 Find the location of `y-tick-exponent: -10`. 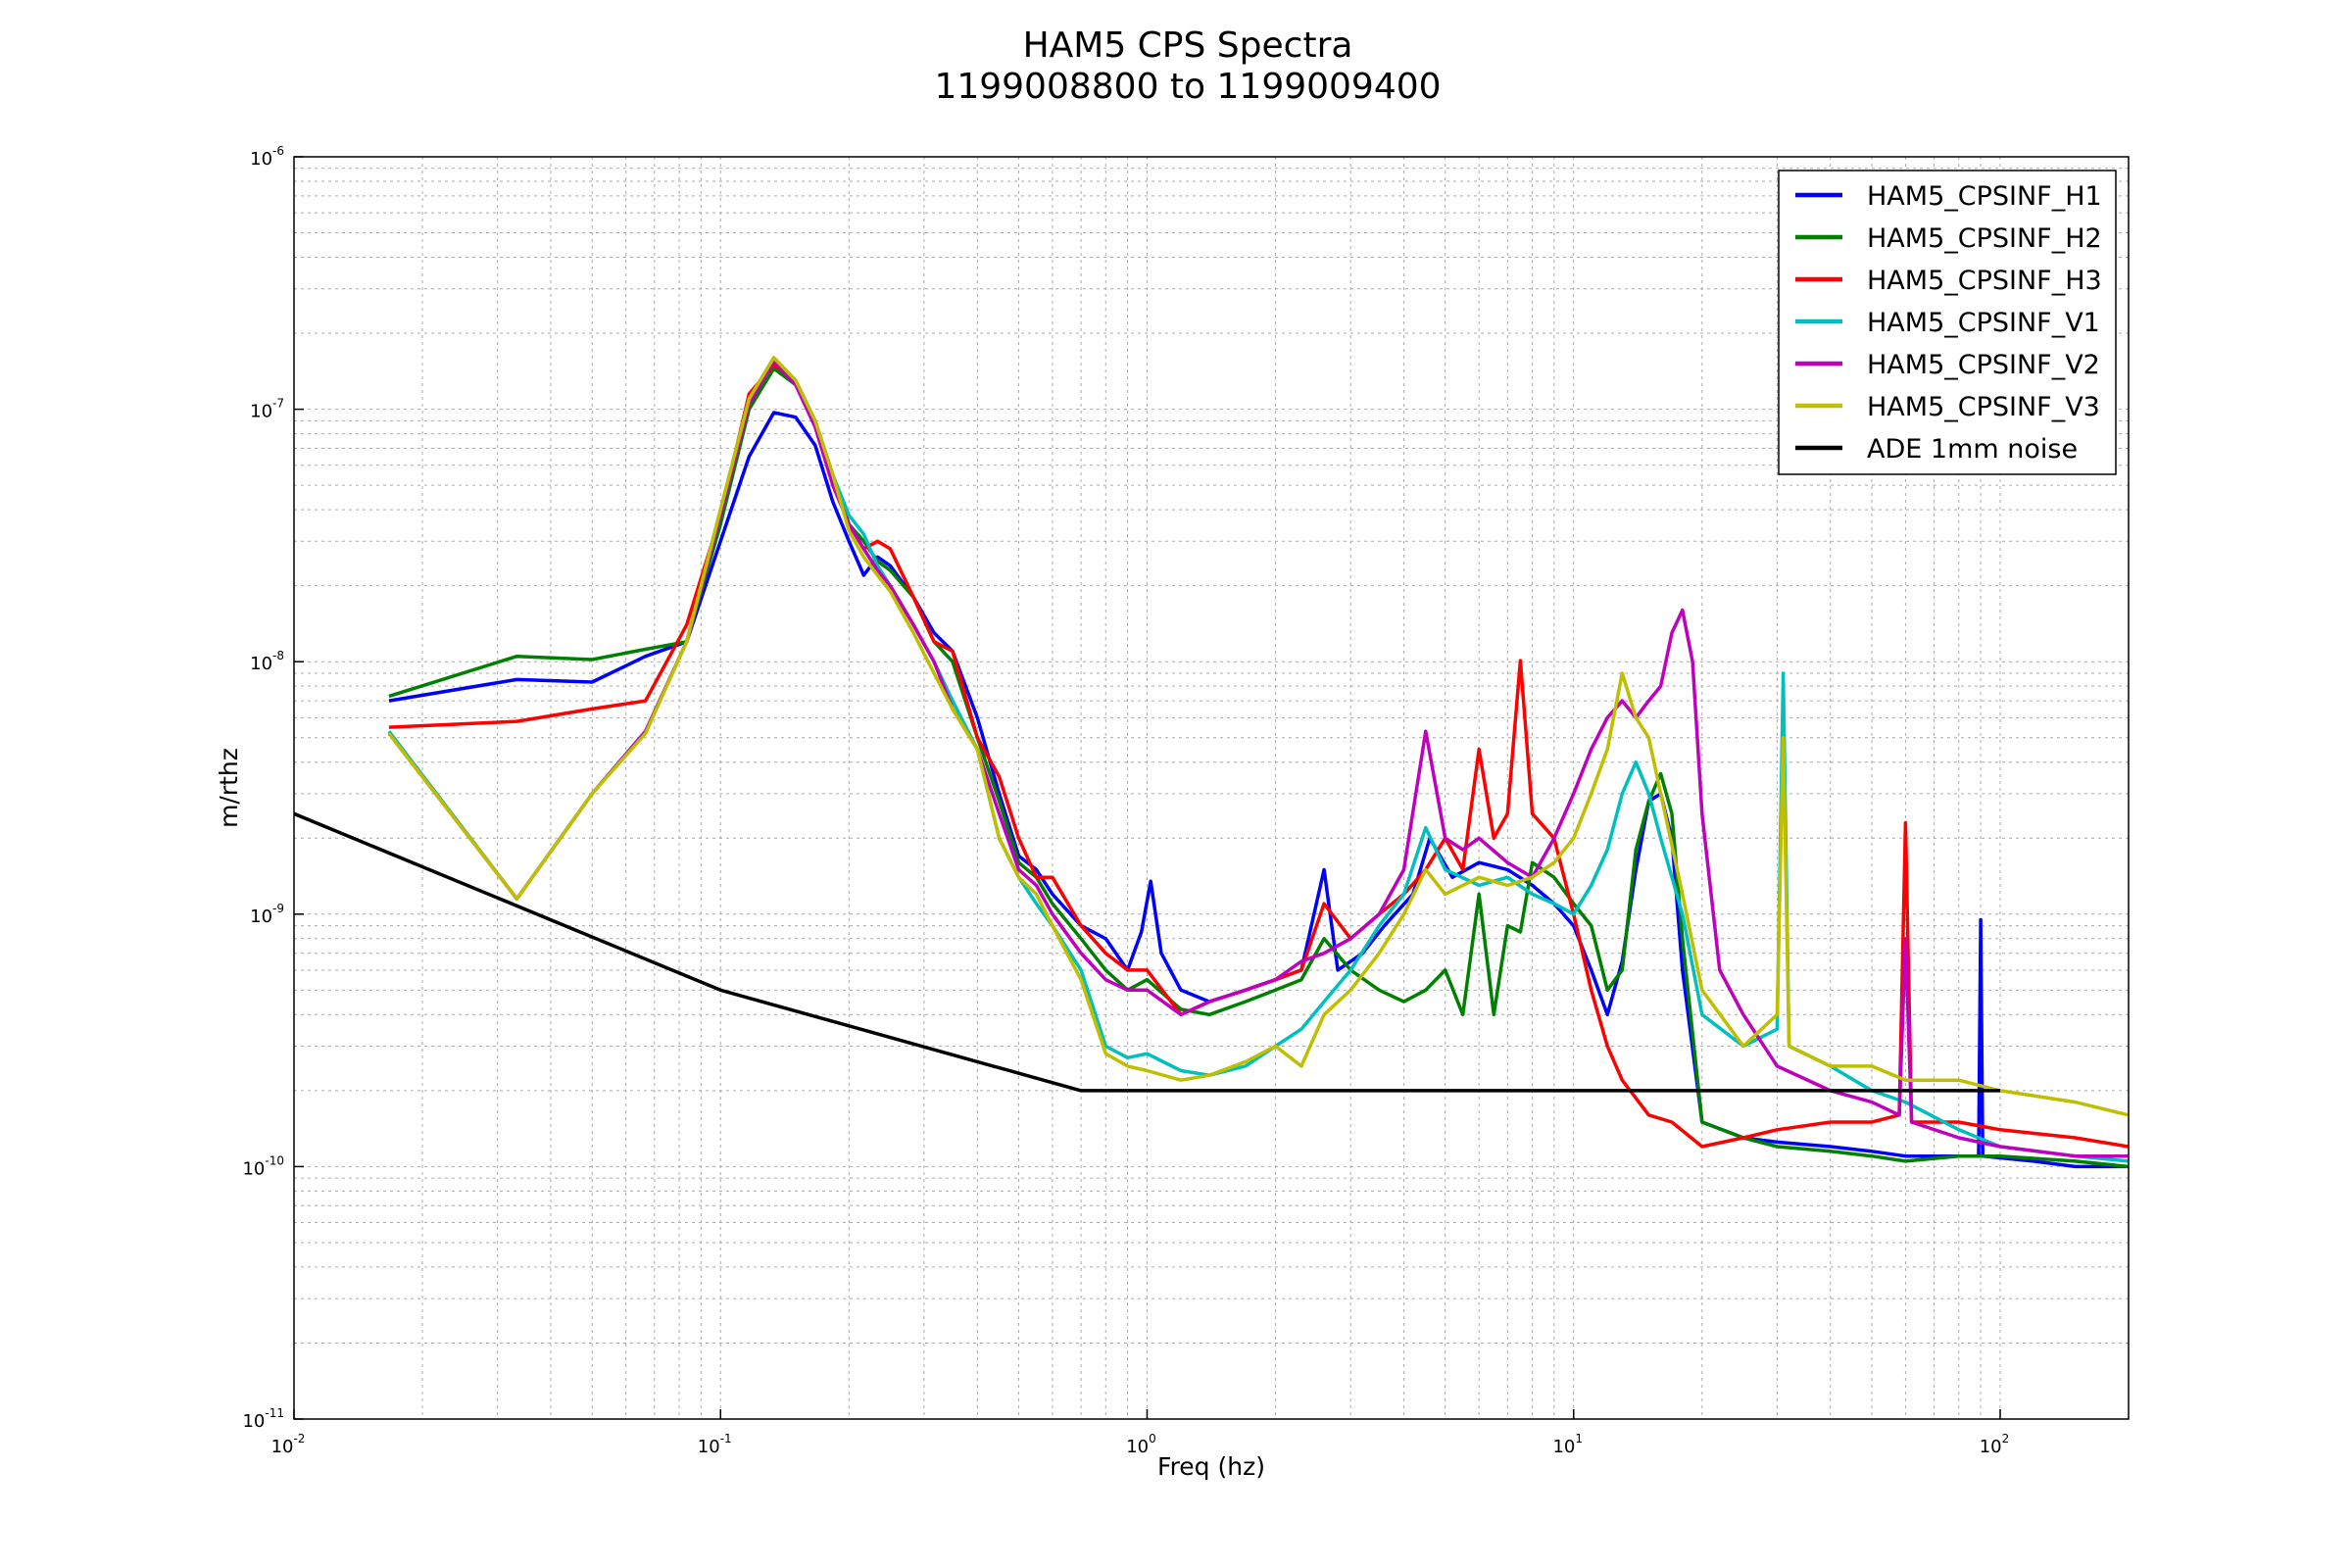

y-tick-exponent: -10 is located at coordinates (274, 1160).